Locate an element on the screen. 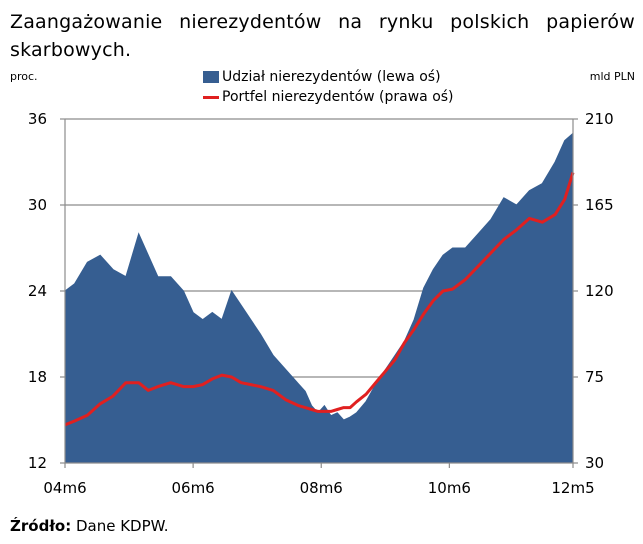 The height and width of the screenshot is (544, 643). right-tick-label: 30 is located at coordinates (594, 463).